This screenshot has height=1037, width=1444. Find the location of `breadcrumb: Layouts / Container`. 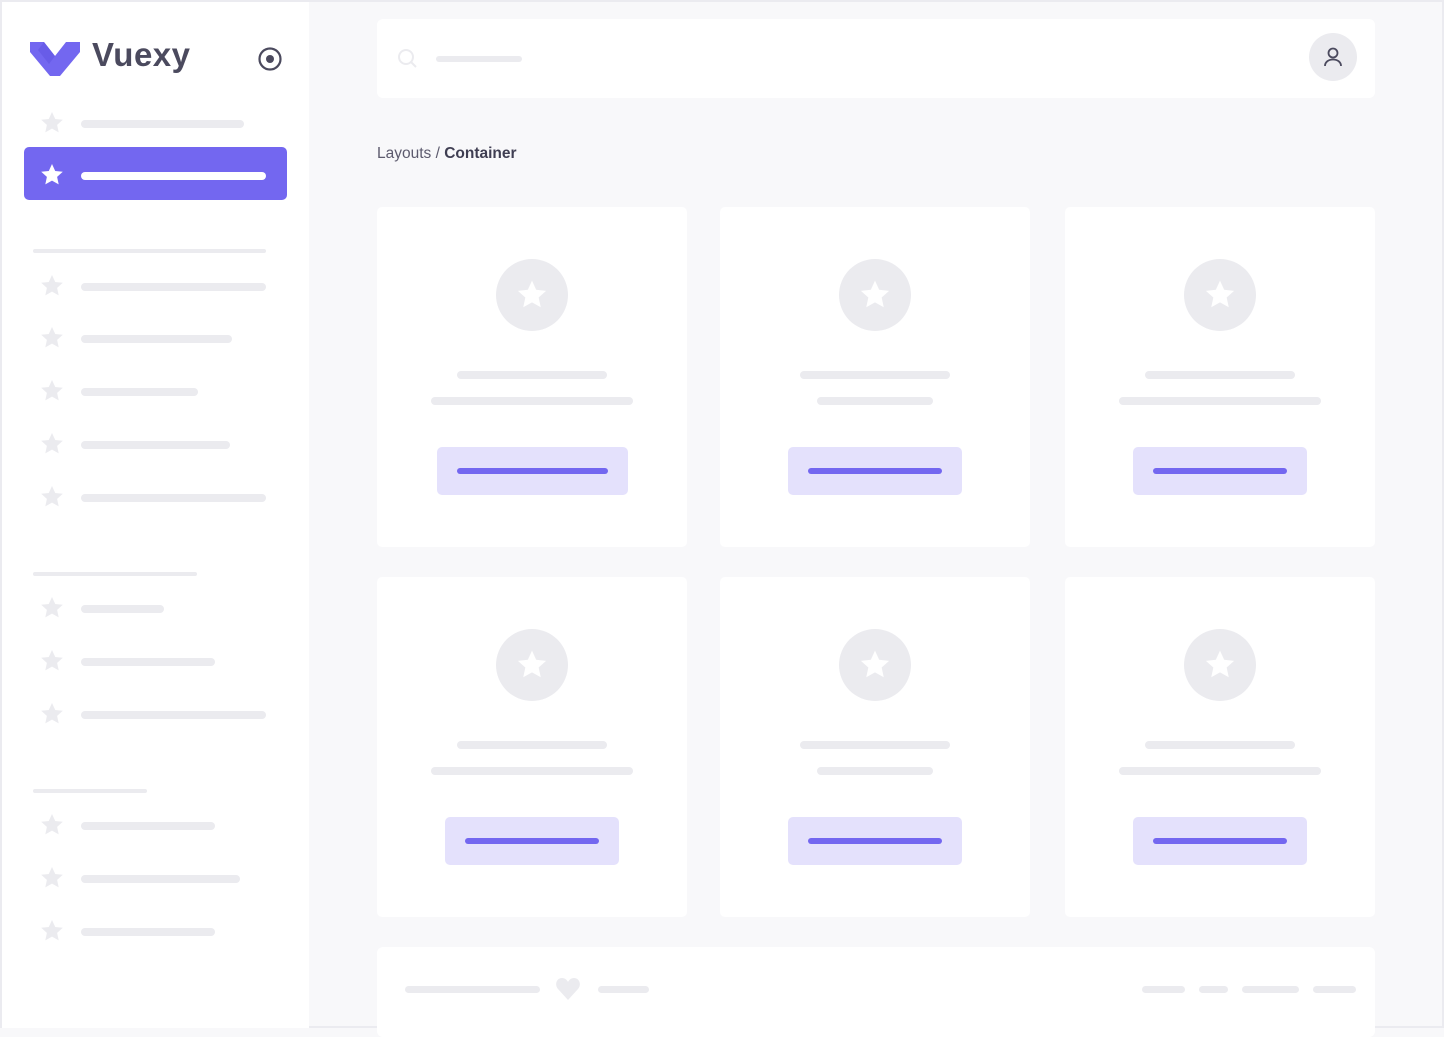

breadcrumb: Layouts / Container is located at coordinates (447, 154).